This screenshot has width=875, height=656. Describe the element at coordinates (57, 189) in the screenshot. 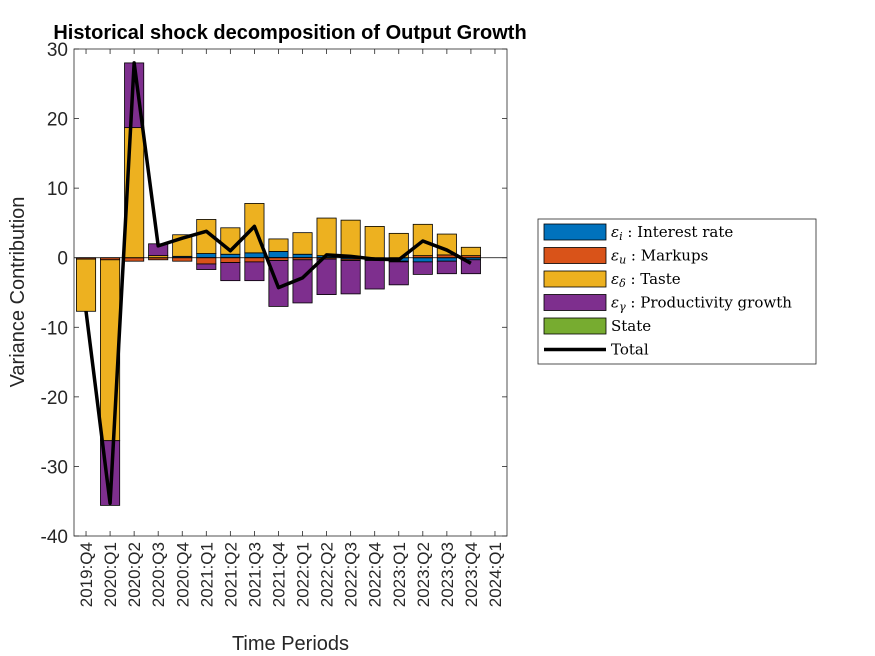

I see `y-tick-label: 10` at that location.